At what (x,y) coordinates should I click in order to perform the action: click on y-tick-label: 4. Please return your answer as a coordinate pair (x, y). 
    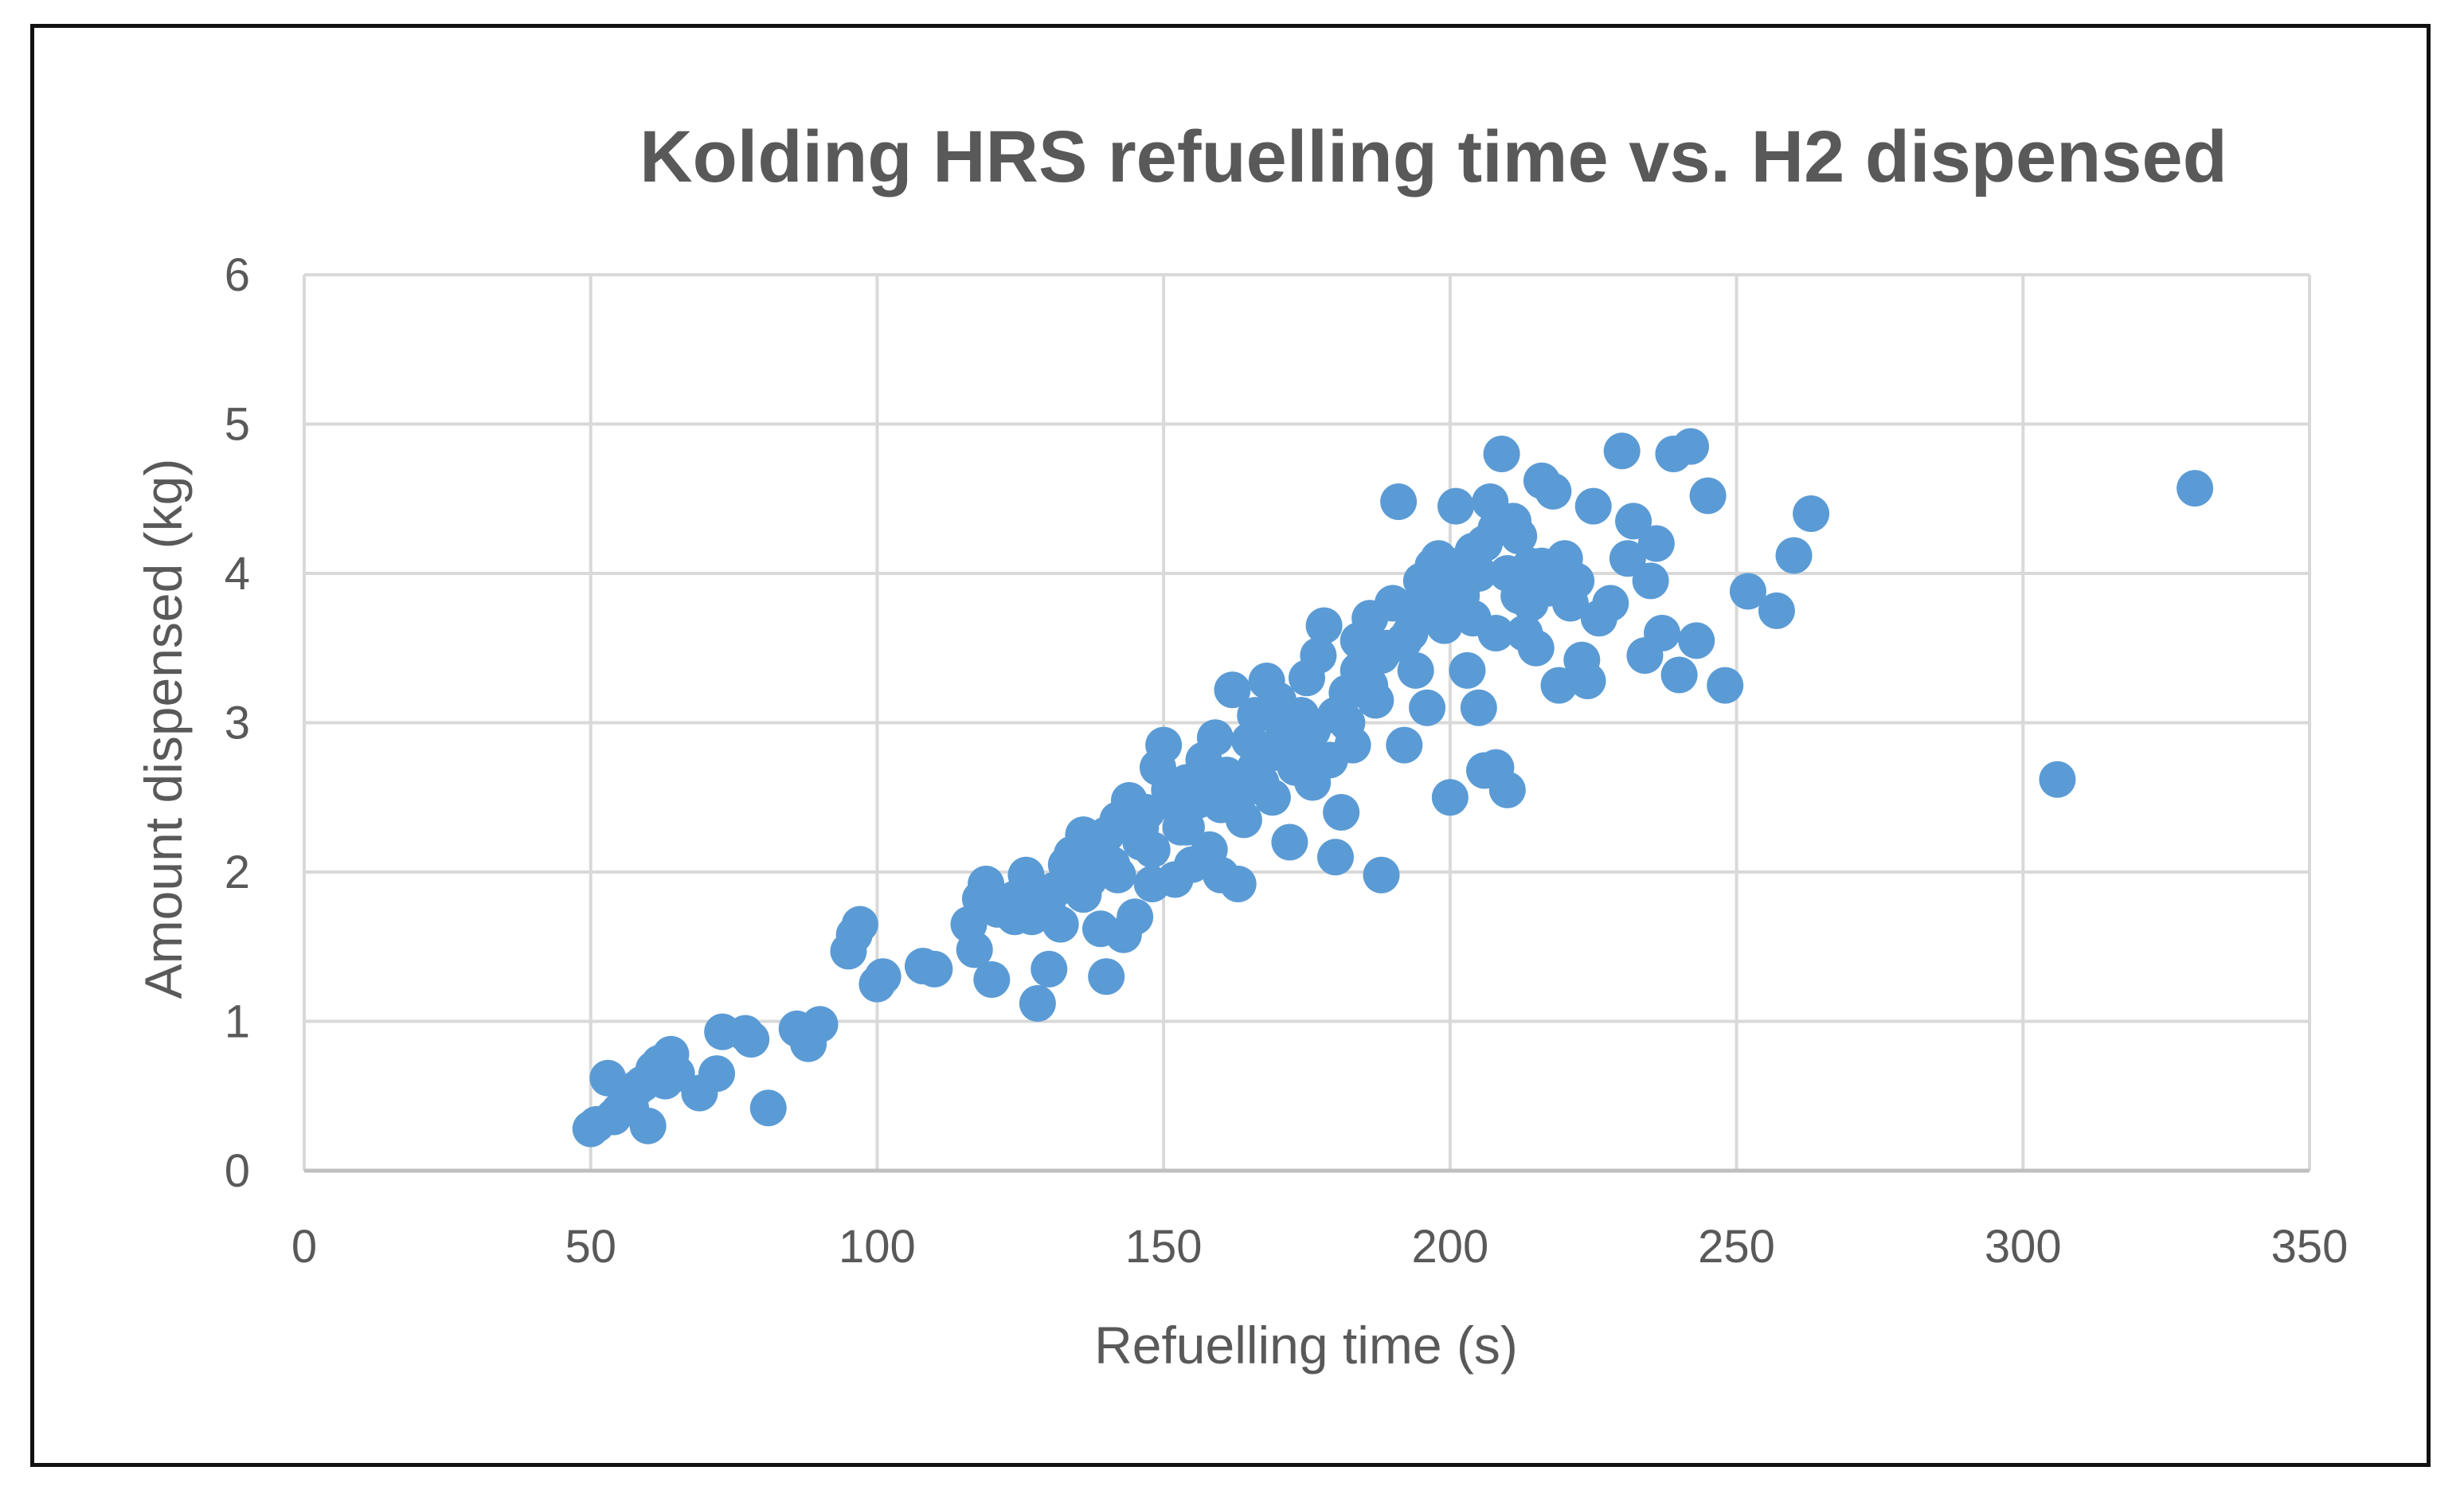
    Looking at the image, I should click on (237, 574).